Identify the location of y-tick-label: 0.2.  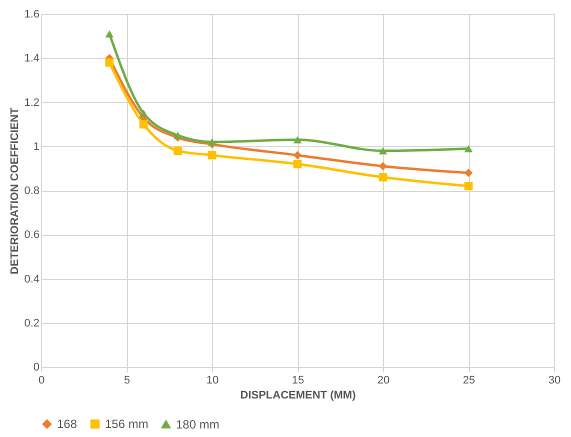
(32, 323).